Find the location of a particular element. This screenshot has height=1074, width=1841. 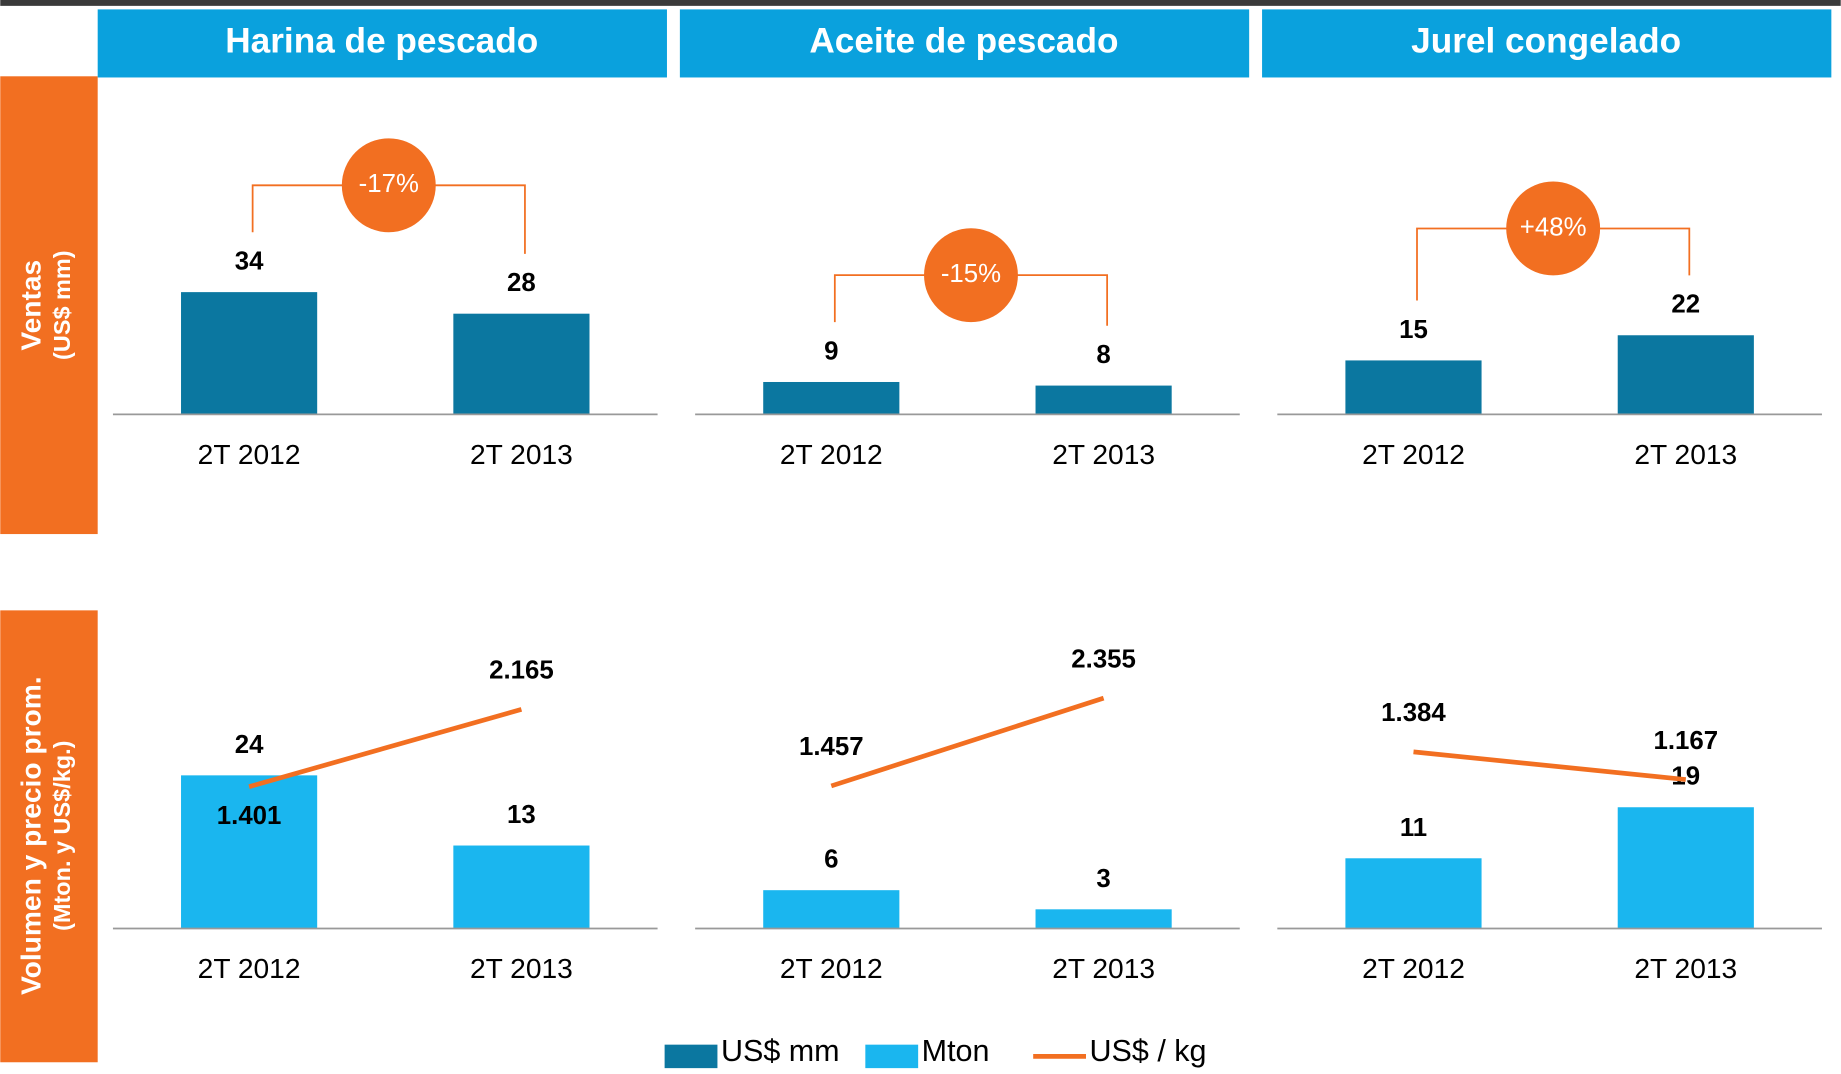

top-strip is located at coordinates (920, 3).